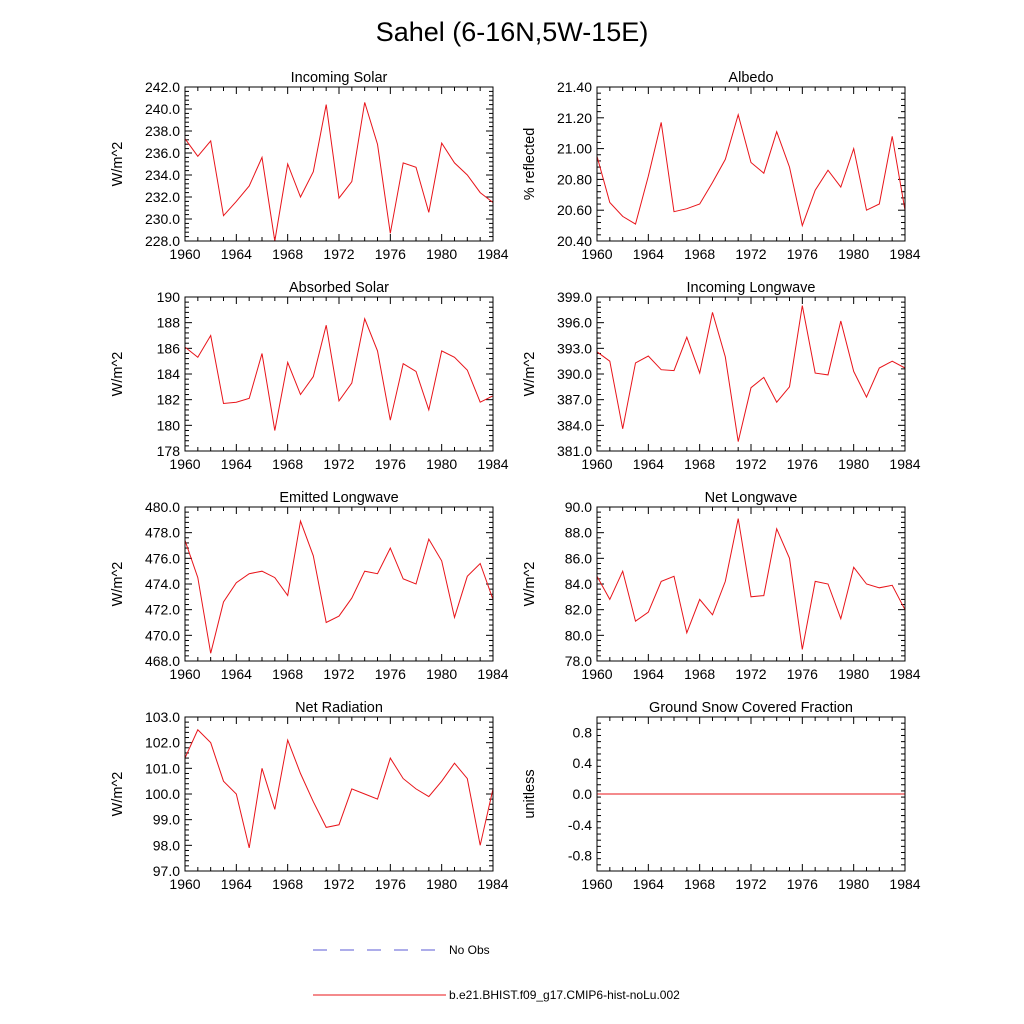  What do you see at coordinates (162, 558) in the screenshot?
I see `y-tick-label: 476.0` at bounding box center [162, 558].